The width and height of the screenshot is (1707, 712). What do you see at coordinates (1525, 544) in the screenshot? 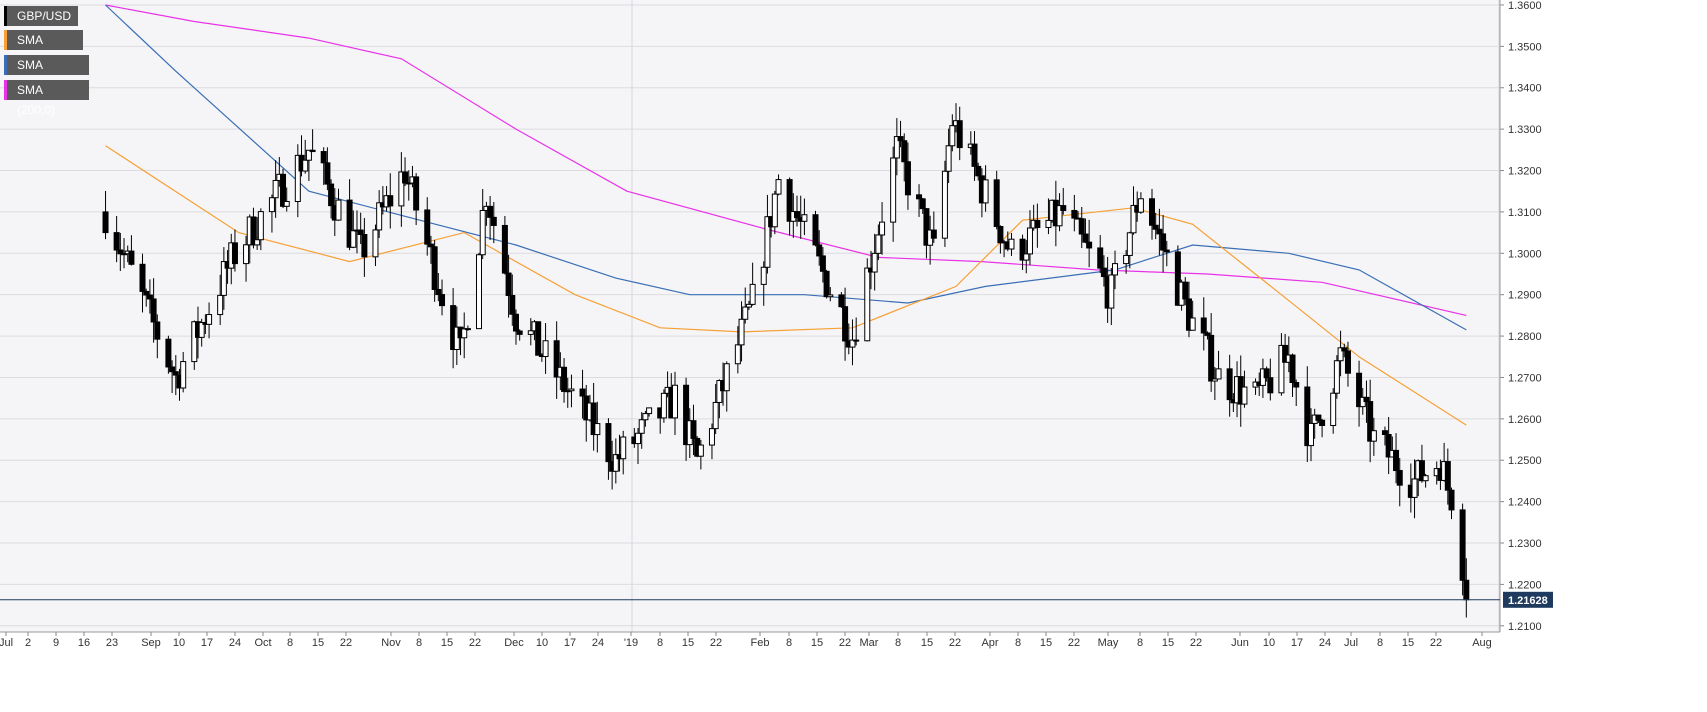
I see `y-tick-label: 1.2300` at bounding box center [1525, 544].